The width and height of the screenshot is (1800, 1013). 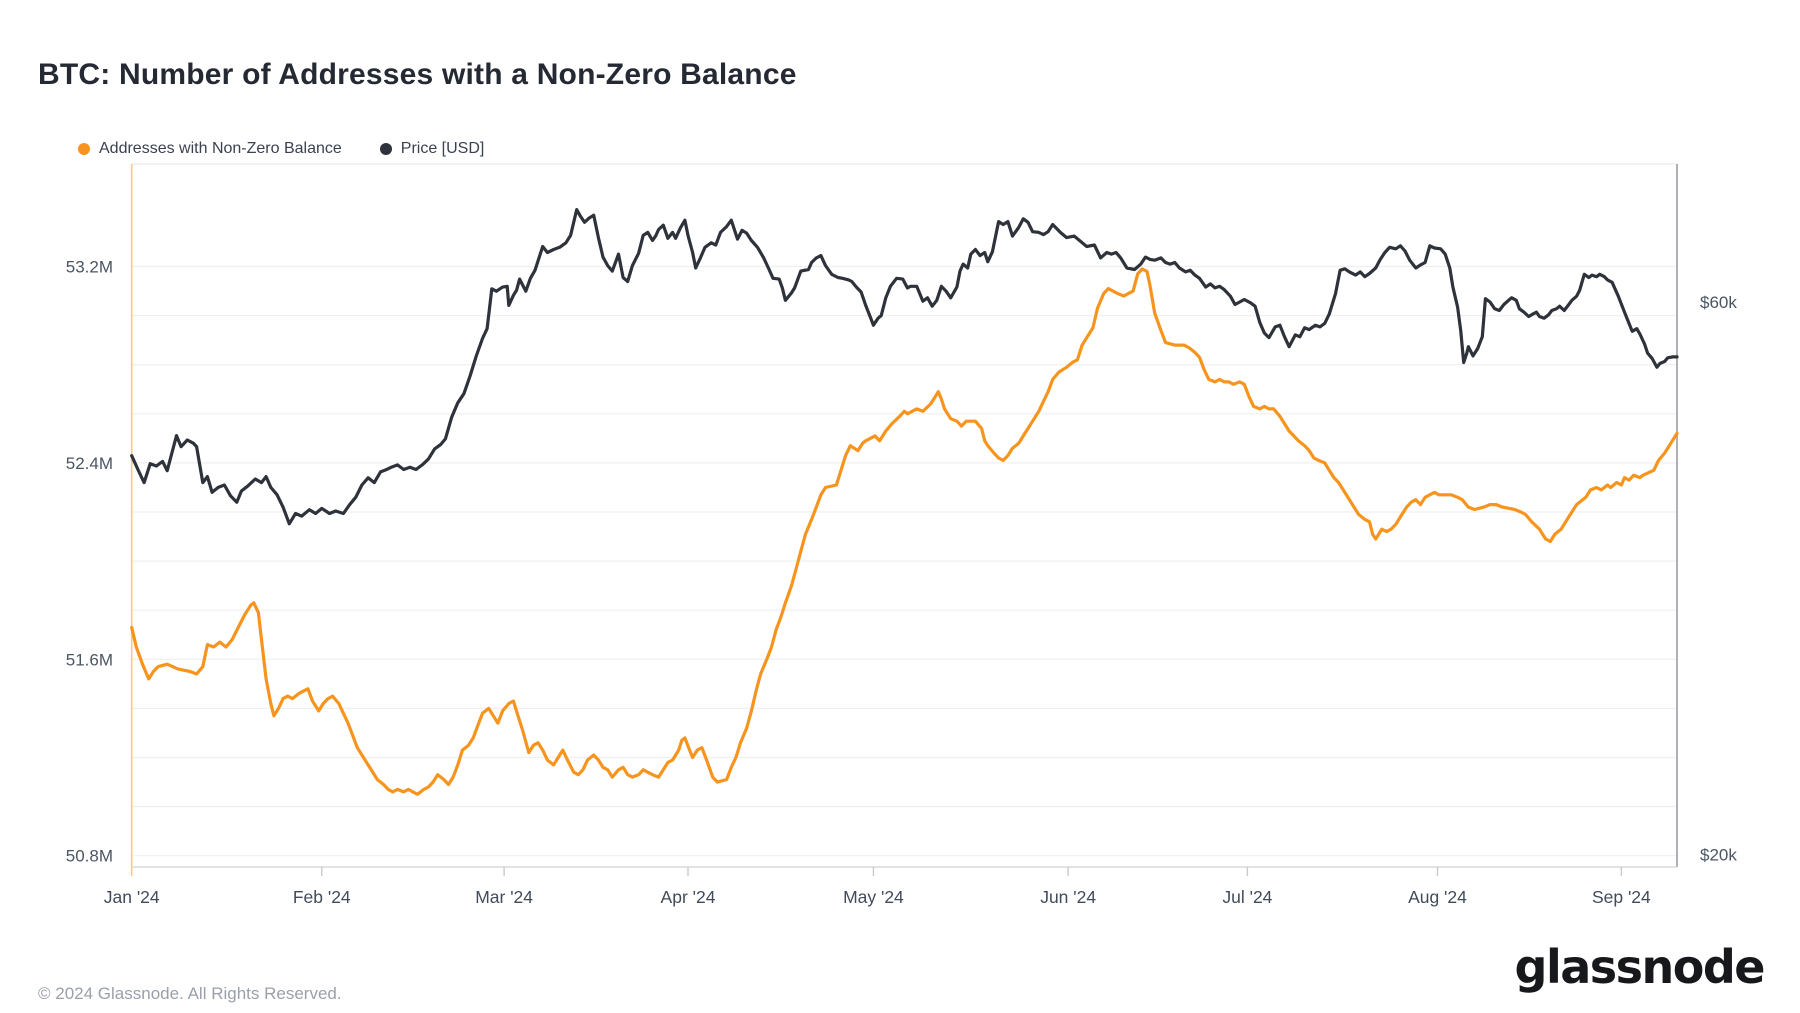 I want to click on x-axis-label: May '24, so click(x=873, y=897).